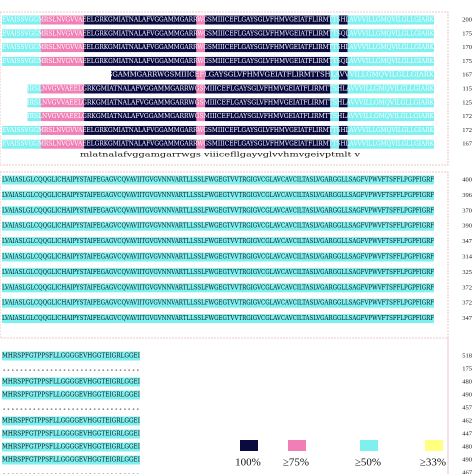 This screenshot has width=474, height=474. I want to click on position: 200, so click(467, 19).